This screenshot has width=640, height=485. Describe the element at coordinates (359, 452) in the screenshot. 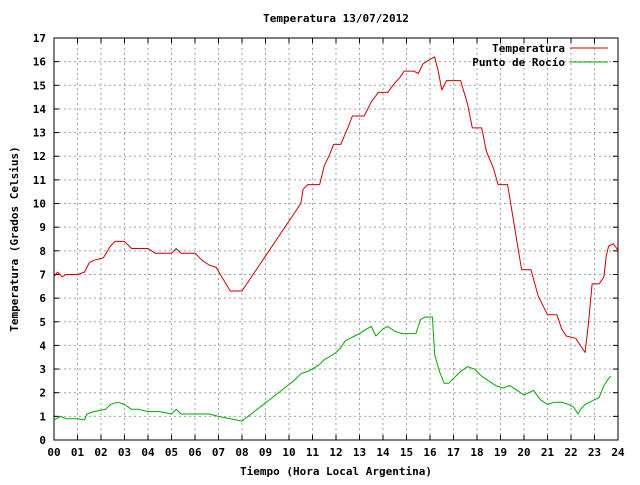

I see `x-tick-label: 13` at that location.